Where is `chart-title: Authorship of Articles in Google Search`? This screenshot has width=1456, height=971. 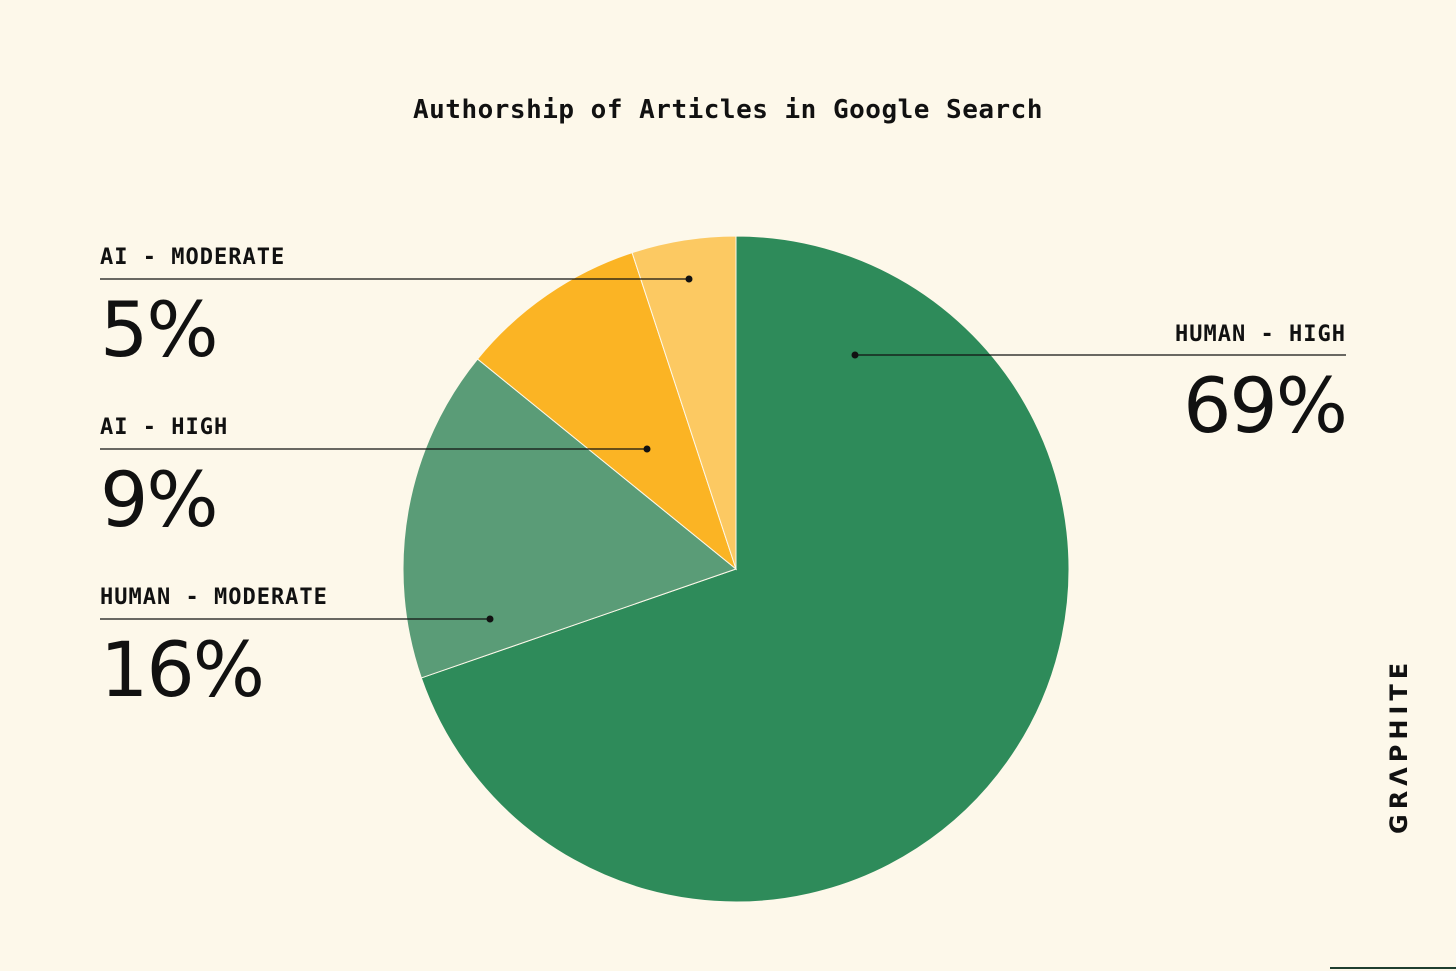 chart-title: Authorship of Articles in Google Search is located at coordinates (728, 110).